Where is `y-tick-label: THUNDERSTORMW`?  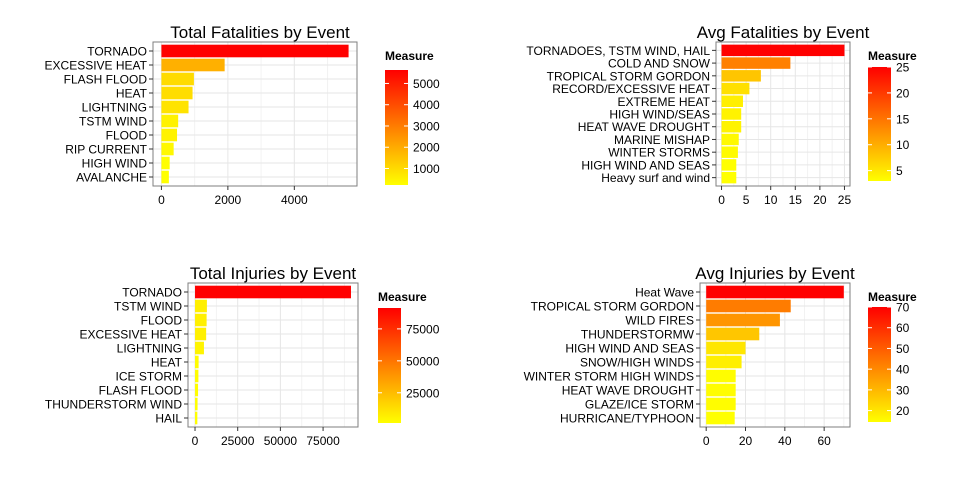
y-tick-label: THUNDERSTORMW is located at coordinates (638, 335).